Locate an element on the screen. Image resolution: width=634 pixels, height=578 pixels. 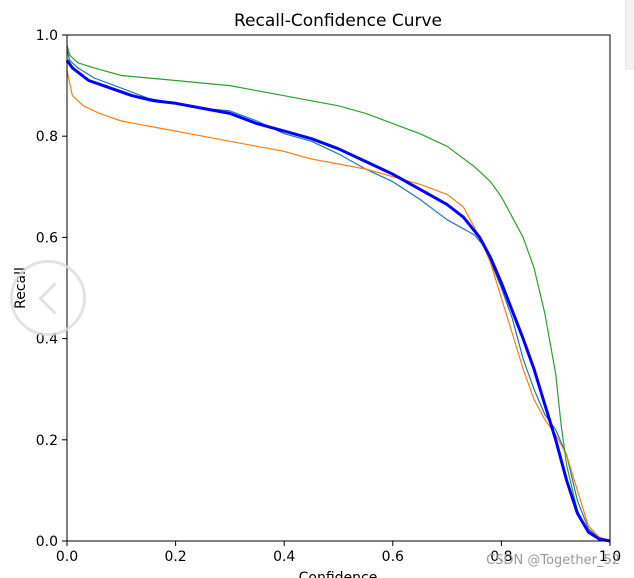
y-tick-label: 0.2 is located at coordinates (47, 441).